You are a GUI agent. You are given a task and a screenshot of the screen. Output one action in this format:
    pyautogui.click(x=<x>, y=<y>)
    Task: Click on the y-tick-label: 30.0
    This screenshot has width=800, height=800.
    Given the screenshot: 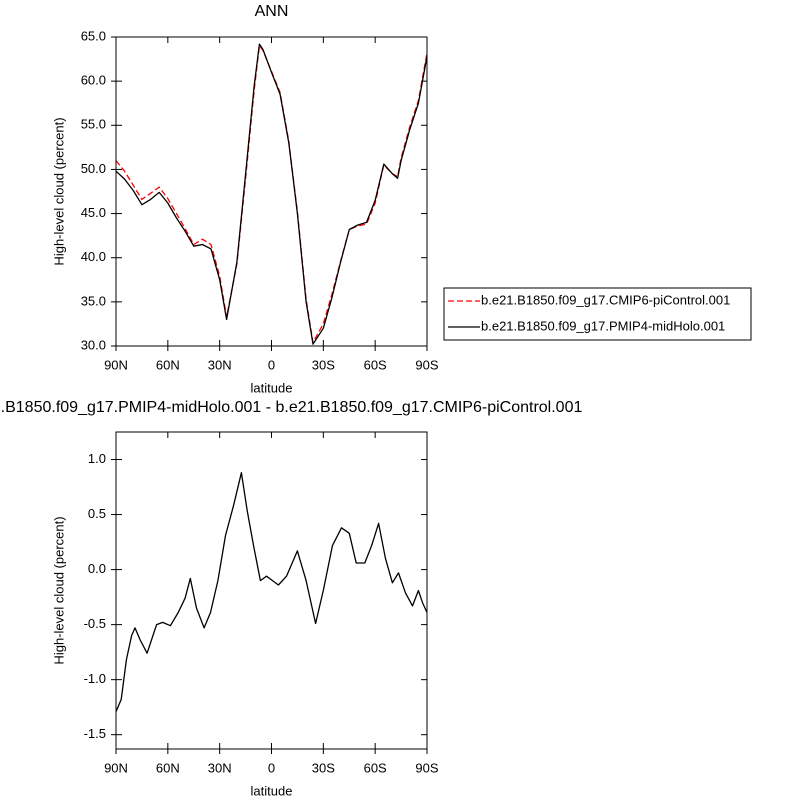 What is the action you would take?
    pyautogui.click(x=93, y=344)
    